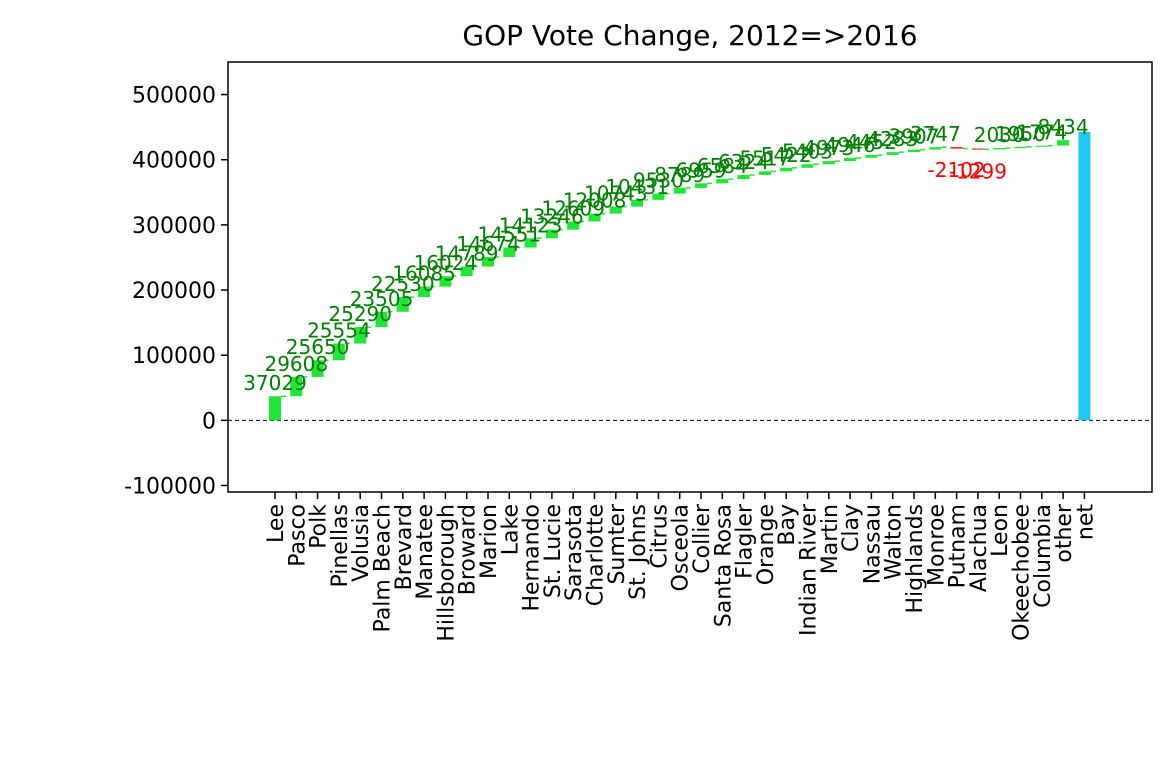  Describe the element at coordinates (914, 137) in the screenshot. I see `bar-value-label: 3907` at that location.